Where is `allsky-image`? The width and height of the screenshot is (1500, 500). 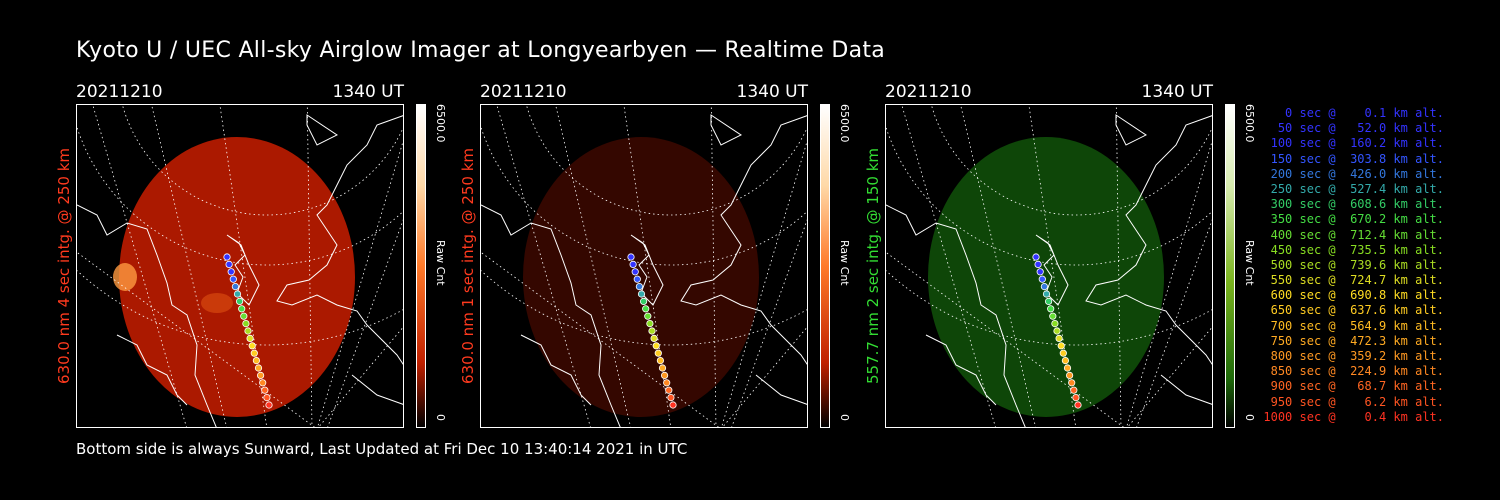 allsky-image is located at coordinates (1049, 266).